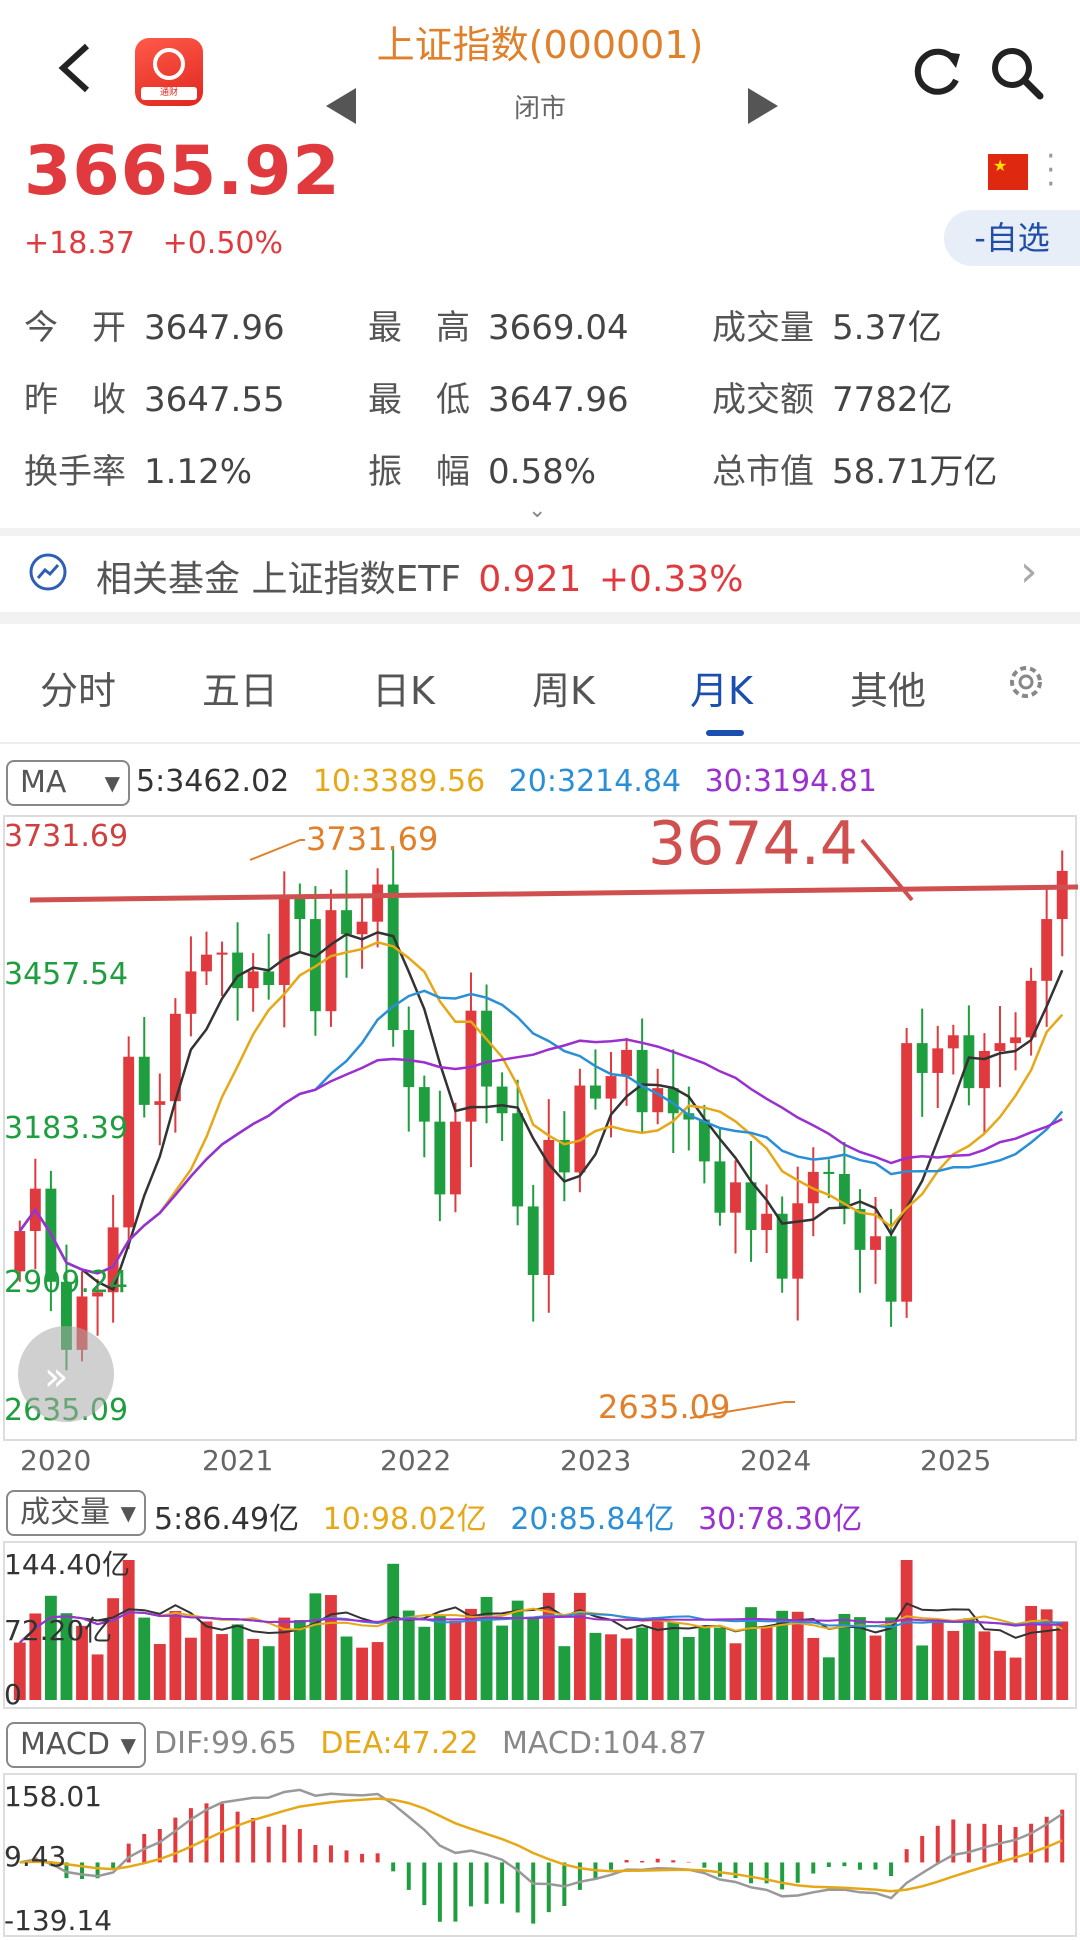 The height and width of the screenshot is (1940, 1080). I want to click on remove-watchlist-button: -自选, so click(1012, 238).